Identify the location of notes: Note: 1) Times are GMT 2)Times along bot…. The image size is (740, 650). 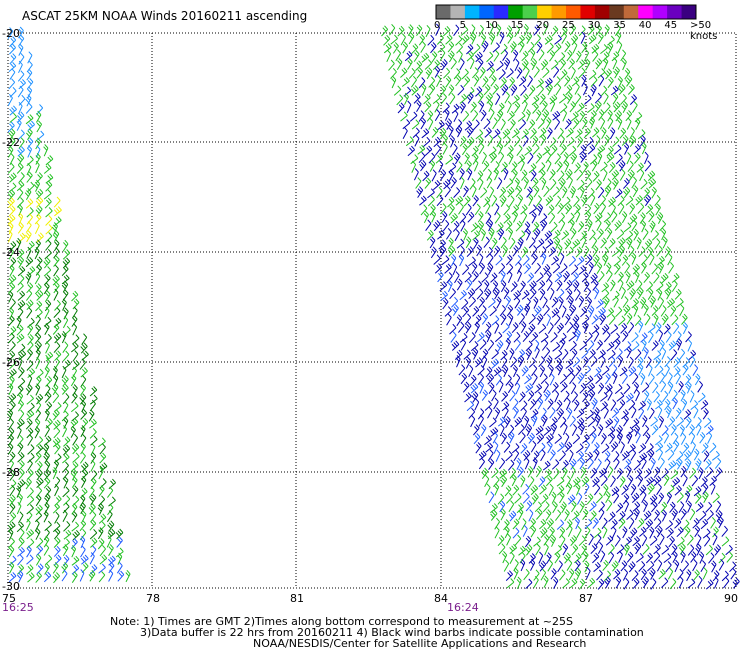
(377, 632).